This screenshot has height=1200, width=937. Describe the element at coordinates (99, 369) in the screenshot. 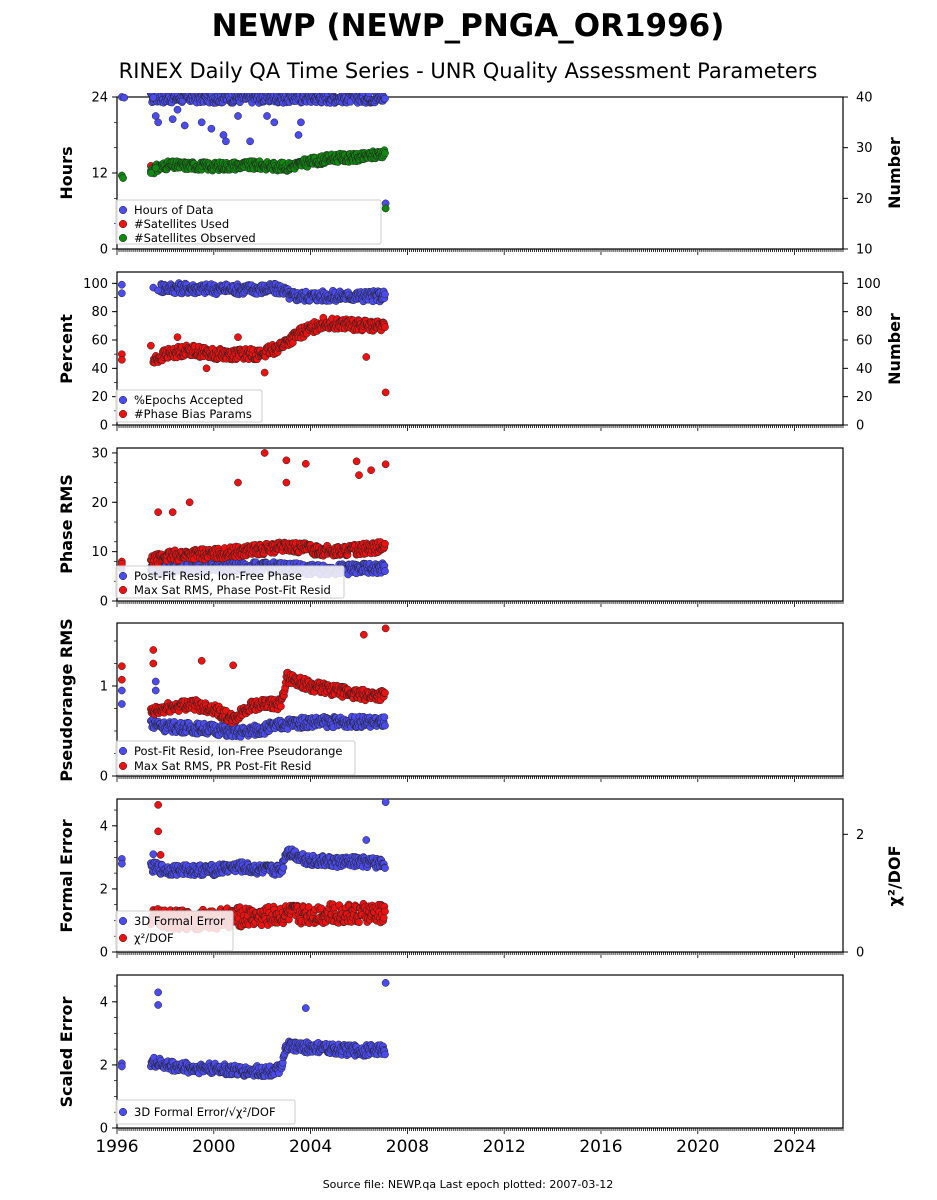

I see `y-tick-label: 40` at that location.